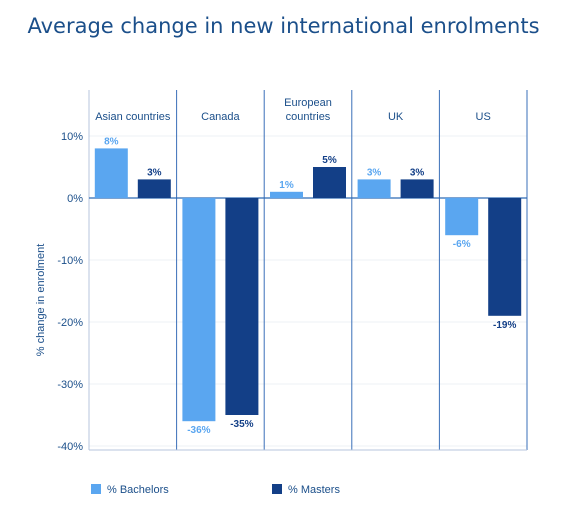  What do you see at coordinates (462, 244) in the screenshot?
I see `data-label: -6%` at bounding box center [462, 244].